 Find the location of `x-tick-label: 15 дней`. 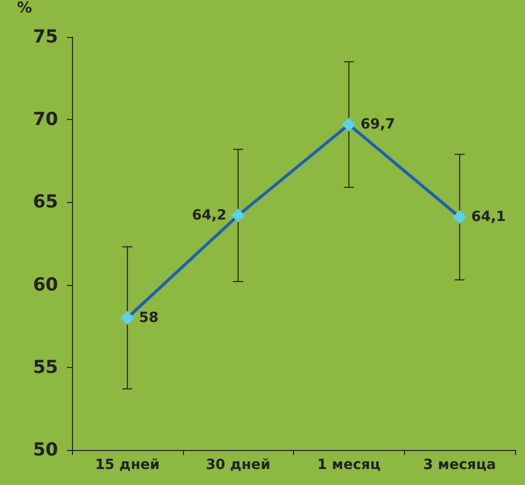

x-tick-label: 15 дней is located at coordinates (127, 465).